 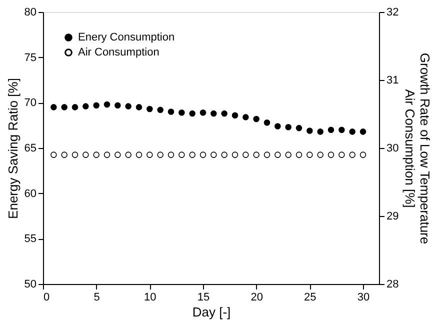 I want to click on y2-tick-label: 28, so click(x=392, y=284).